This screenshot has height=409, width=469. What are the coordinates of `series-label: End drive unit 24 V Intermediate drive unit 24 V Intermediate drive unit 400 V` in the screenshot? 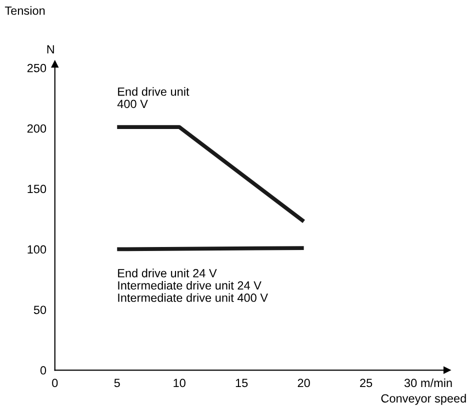 It's located at (193, 285).